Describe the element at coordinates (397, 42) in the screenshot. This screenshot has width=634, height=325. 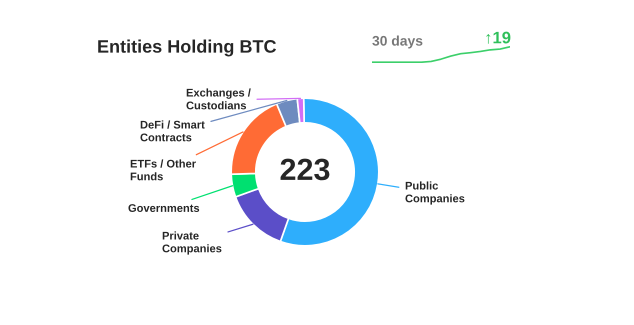
I see `annotation: 30 days` at that location.